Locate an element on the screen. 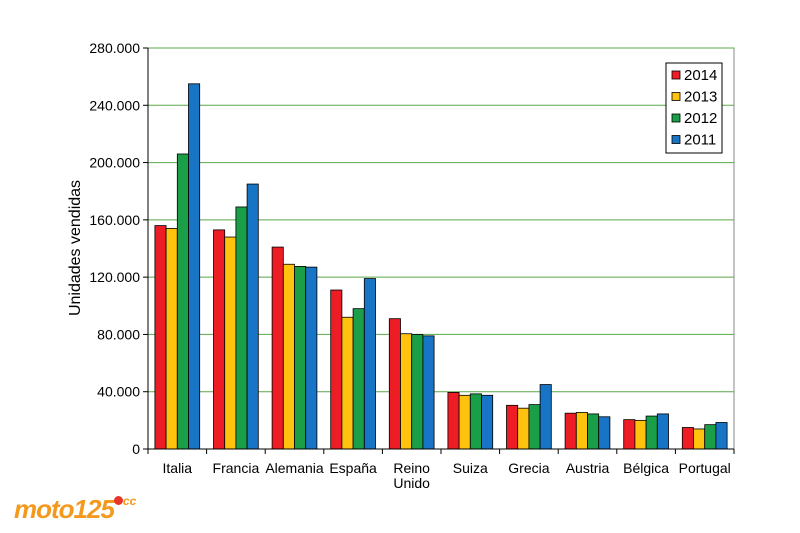 This screenshot has width=800, height=533. legend-swatch-2011 is located at coordinates (676, 139).